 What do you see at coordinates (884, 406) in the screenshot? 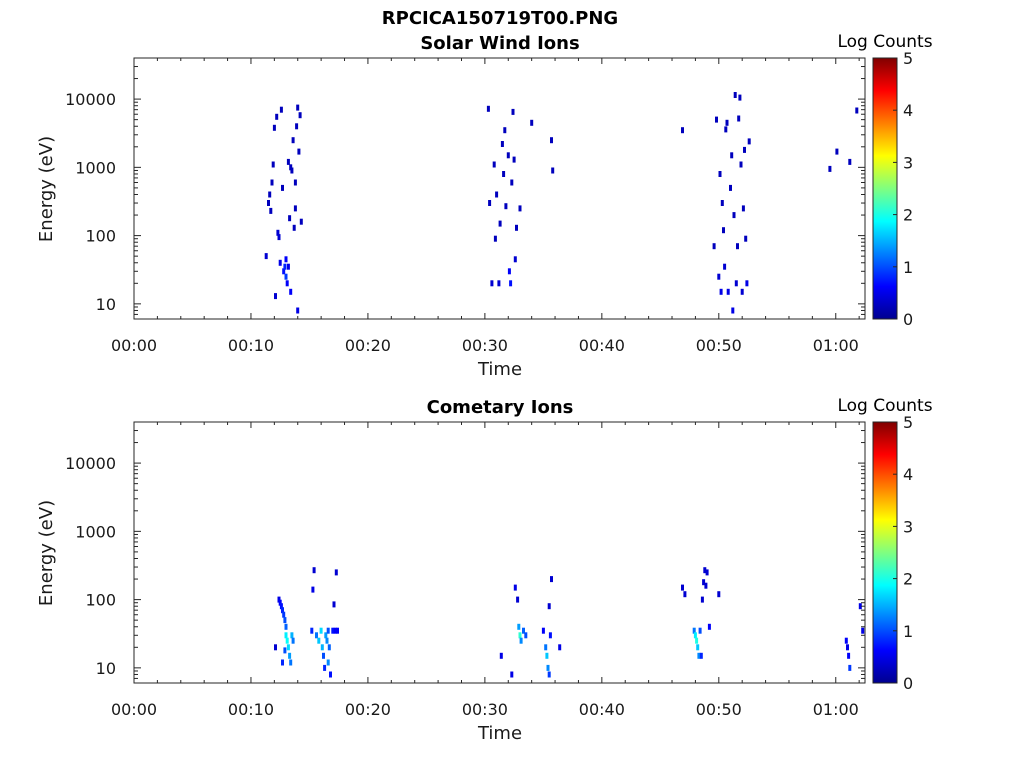
I see `colorbar-label: Log Counts` at bounding box center [884, 406].